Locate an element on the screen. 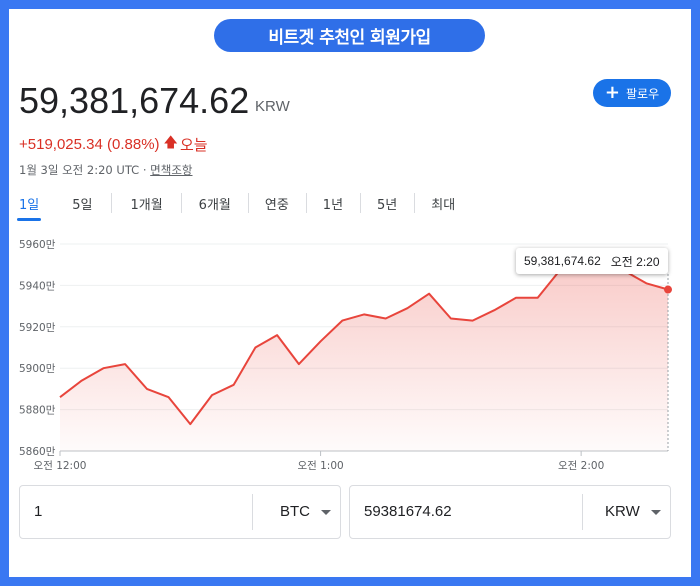  y-tick-label: 5880만 is located at coordinates (37, 411).